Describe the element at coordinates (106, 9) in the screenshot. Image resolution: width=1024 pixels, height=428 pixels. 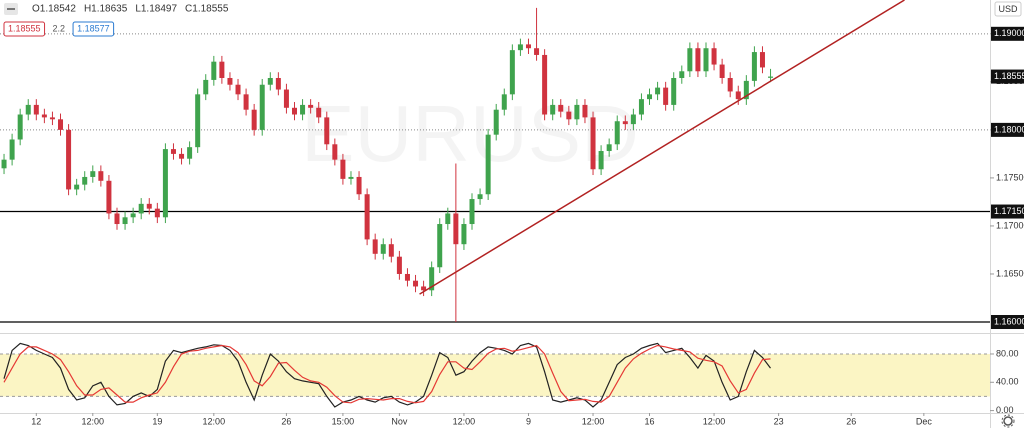
I see `ohlc-value: H1.18635` at that location.